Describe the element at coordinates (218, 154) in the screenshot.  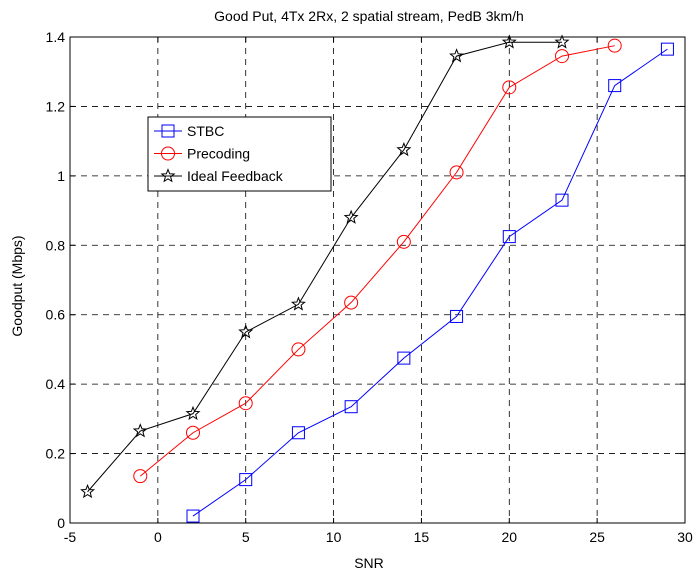
I see `legend-label: Precoding` at that location.